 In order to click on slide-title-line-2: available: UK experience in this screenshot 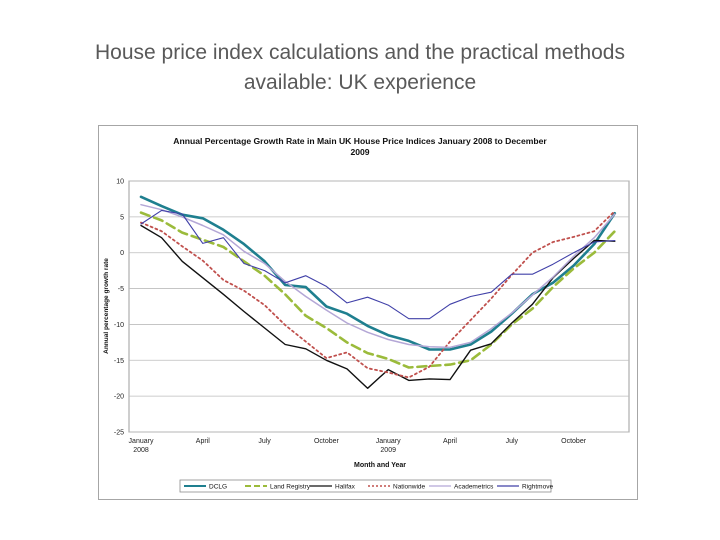, I will do `click(360, 82)`.